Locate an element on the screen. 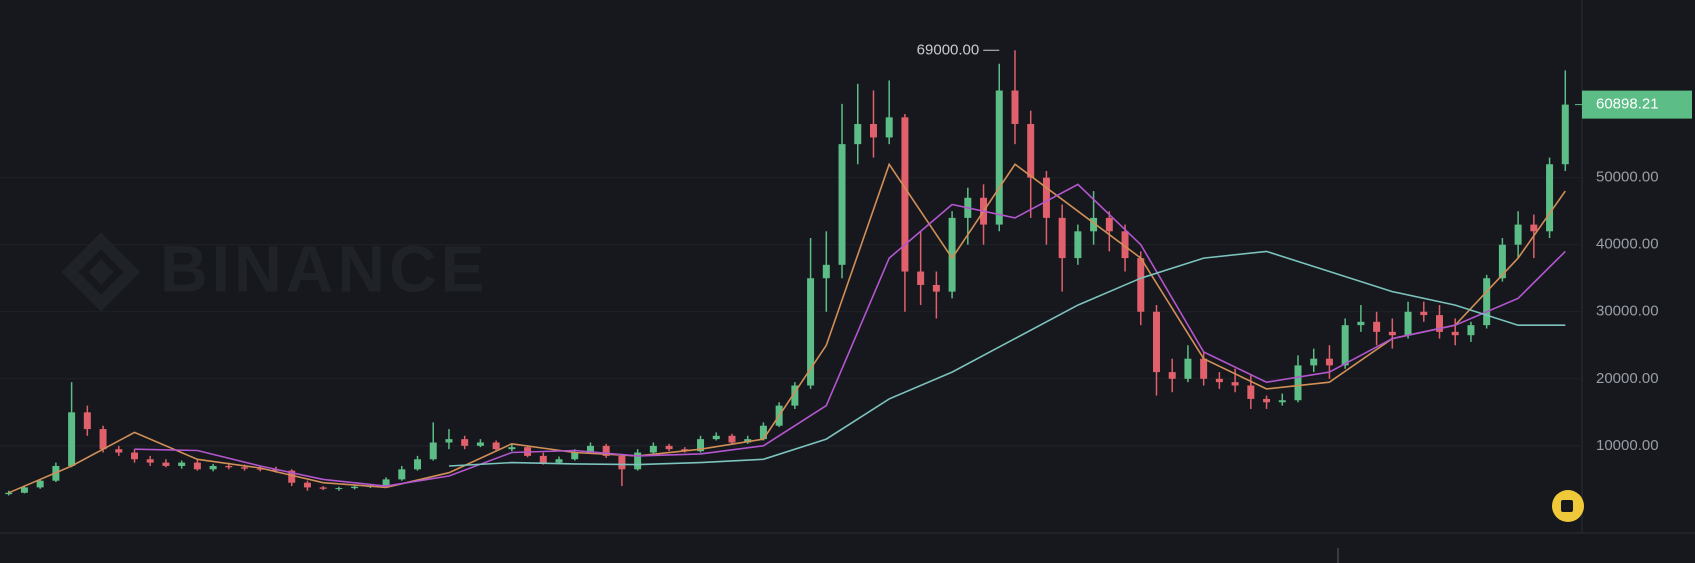  y-tick-label: 40000.00 is located at coordinates (1627, 244).